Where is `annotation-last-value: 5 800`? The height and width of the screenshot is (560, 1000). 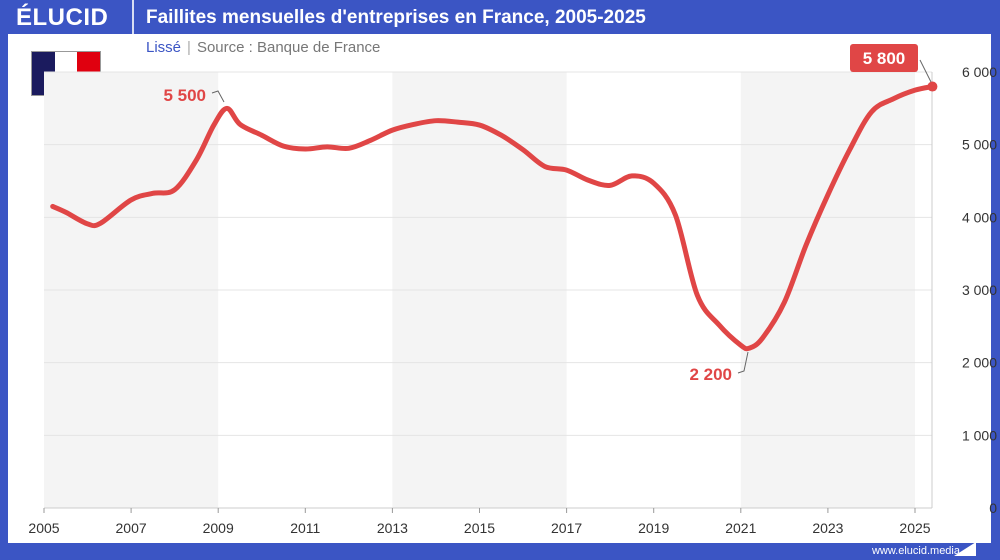
annotation-last-value: 5 800 is located at coordinates (884, 58).